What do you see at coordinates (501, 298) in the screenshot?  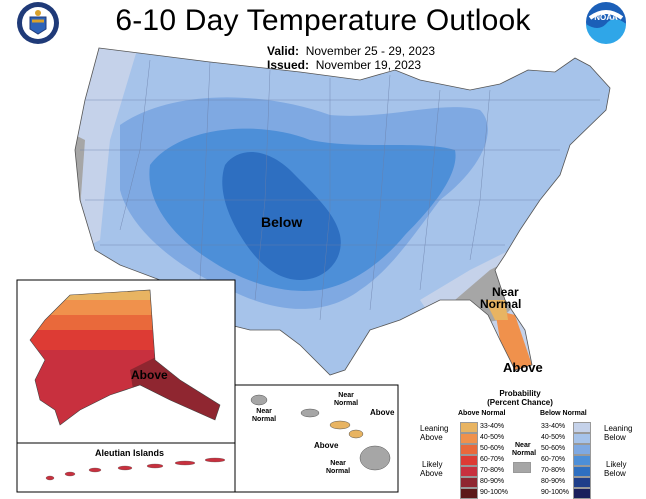 I see `near-normal-label: Near Normal` at bounding box center [501, 298].